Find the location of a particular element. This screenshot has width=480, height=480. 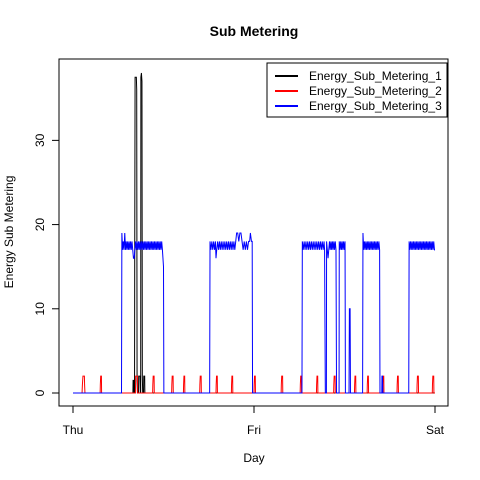

legend-label: Energy_Sub_Metering_2 is located at coordinates (375, 91).